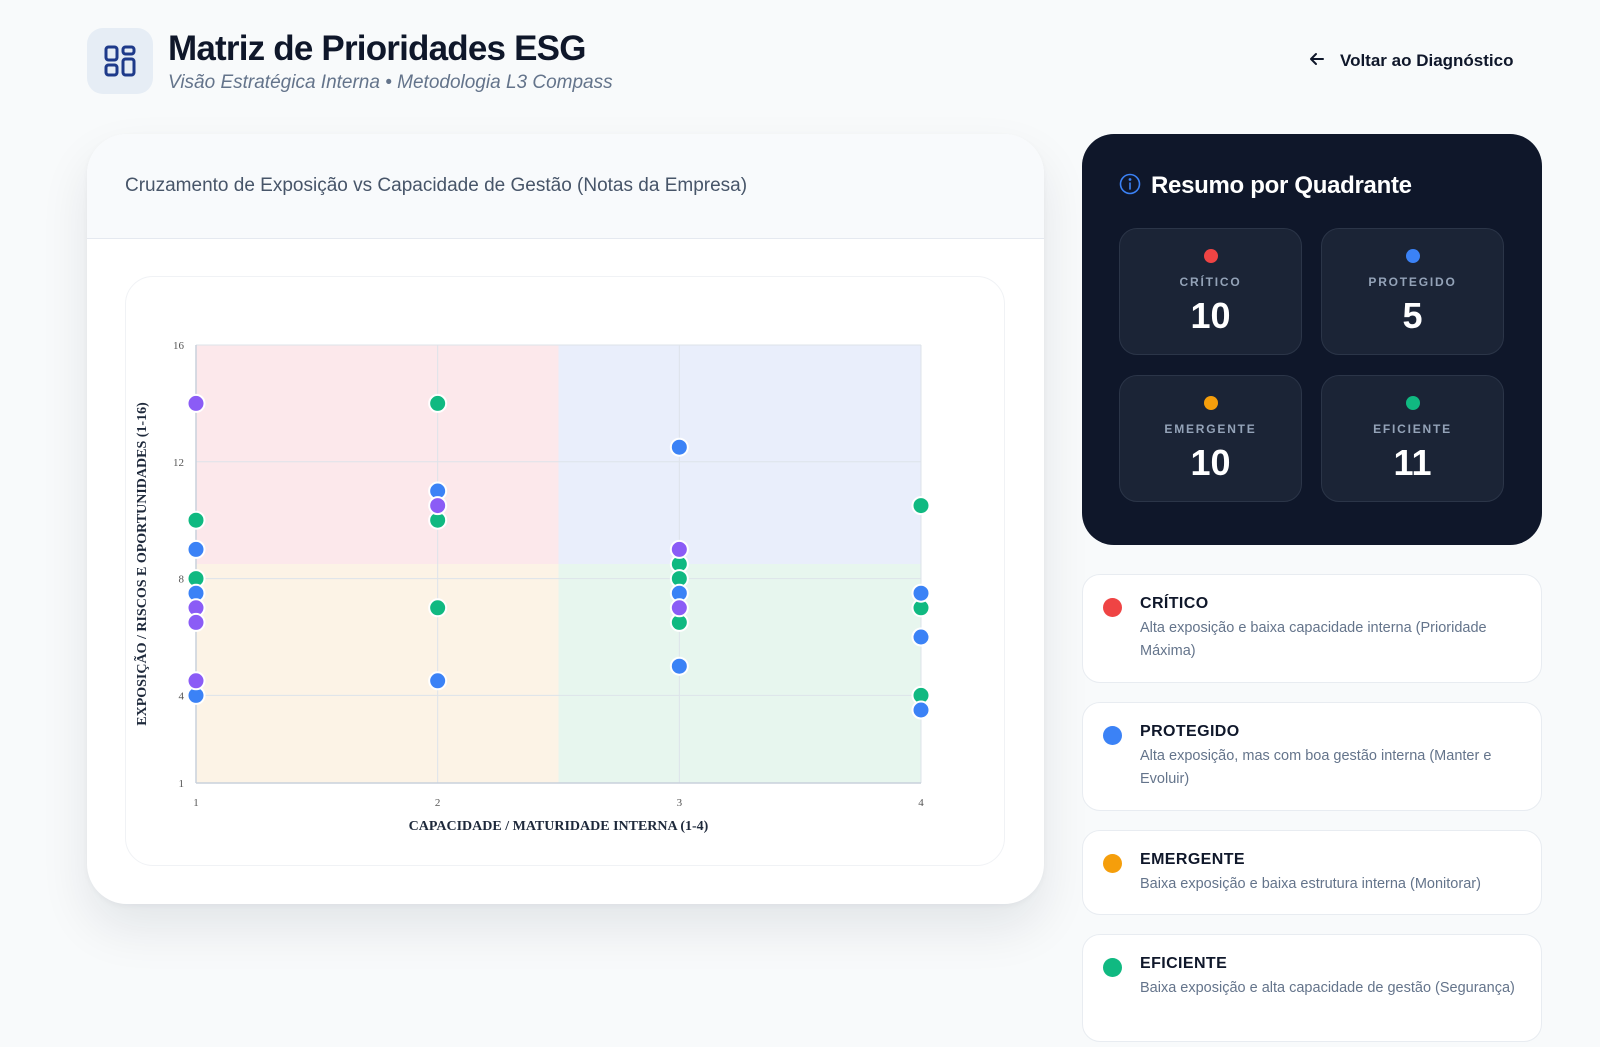  I want to click on quadrant-eficiente, so click(739, 673).